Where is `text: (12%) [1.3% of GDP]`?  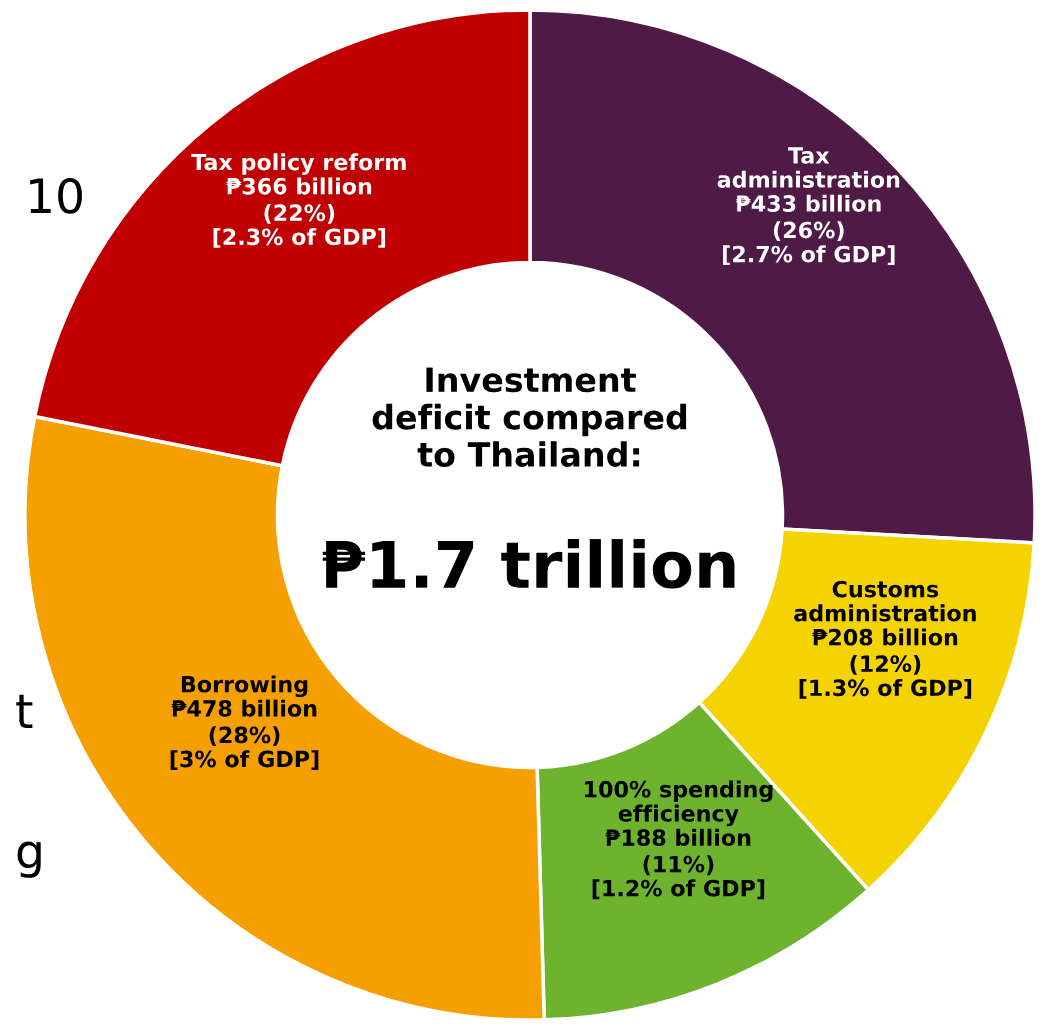
text: (12%) [1.3% of GDP] is located at coordinates (885, 676).